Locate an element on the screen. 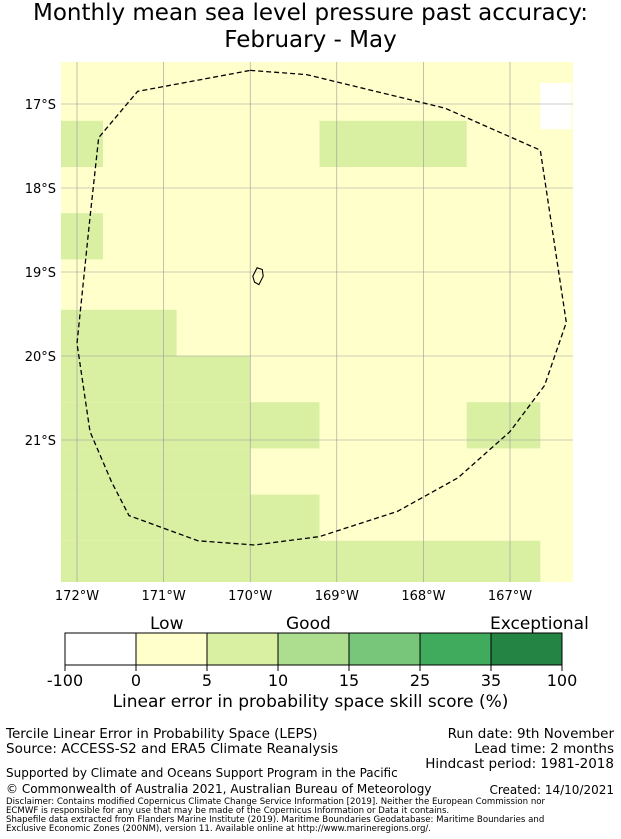 The width and height of the screenshot is (621, 839). latitude-label: 20°S is located at coordinates (40, 357).